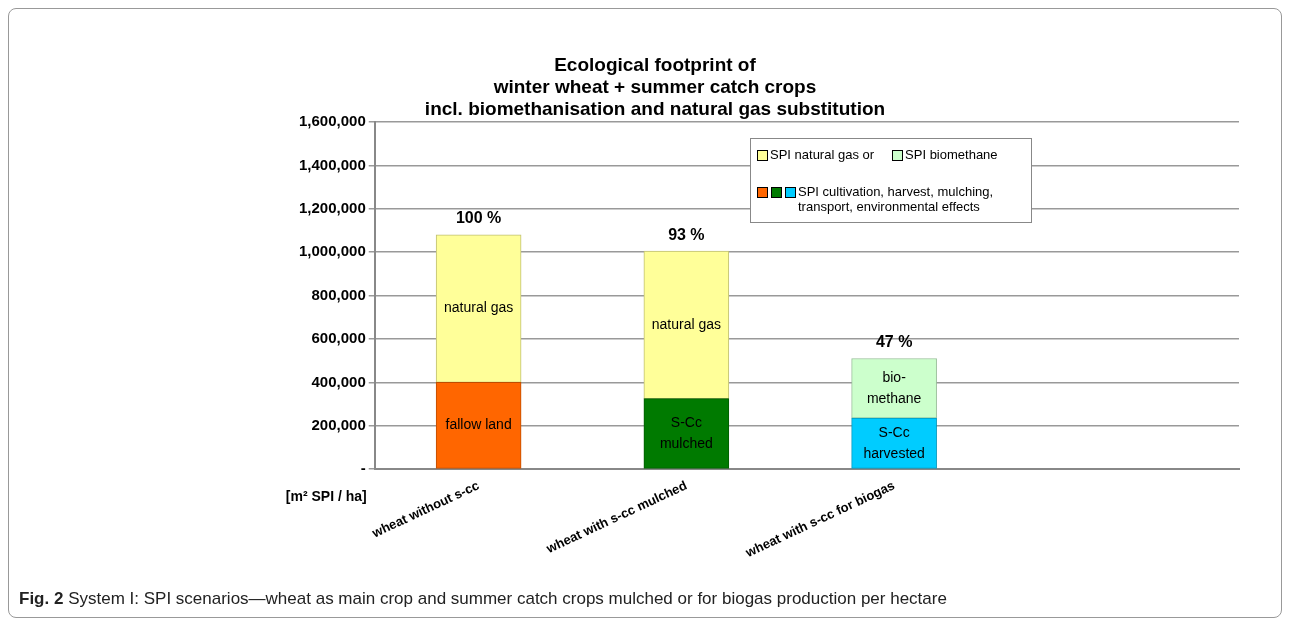 This screenshot has height=628, width=1290. What do you see at coordinates (338, 424) in the screenshot?
I see `y-tick-label: 200,000` at bounding box center [338, 424].